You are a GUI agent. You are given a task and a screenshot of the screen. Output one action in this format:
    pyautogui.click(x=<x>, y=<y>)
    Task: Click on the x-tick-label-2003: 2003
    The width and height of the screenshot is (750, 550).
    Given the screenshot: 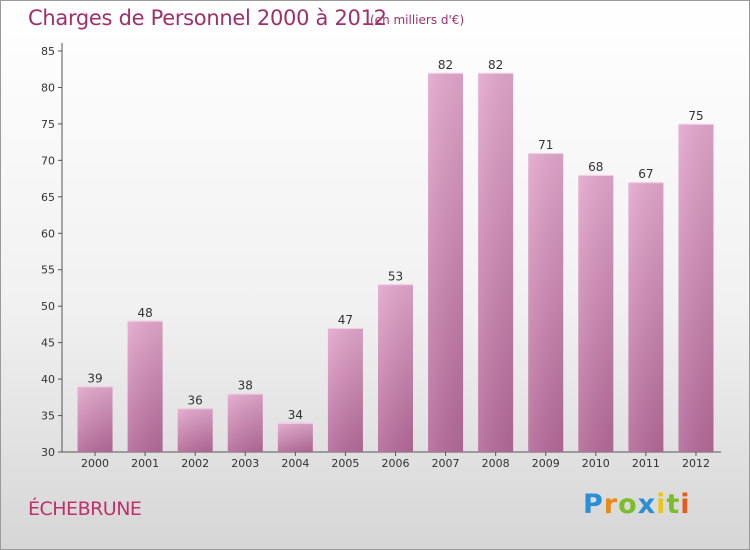 What is the action you would take?
    pyautogui.click(x=245, y=463)
    